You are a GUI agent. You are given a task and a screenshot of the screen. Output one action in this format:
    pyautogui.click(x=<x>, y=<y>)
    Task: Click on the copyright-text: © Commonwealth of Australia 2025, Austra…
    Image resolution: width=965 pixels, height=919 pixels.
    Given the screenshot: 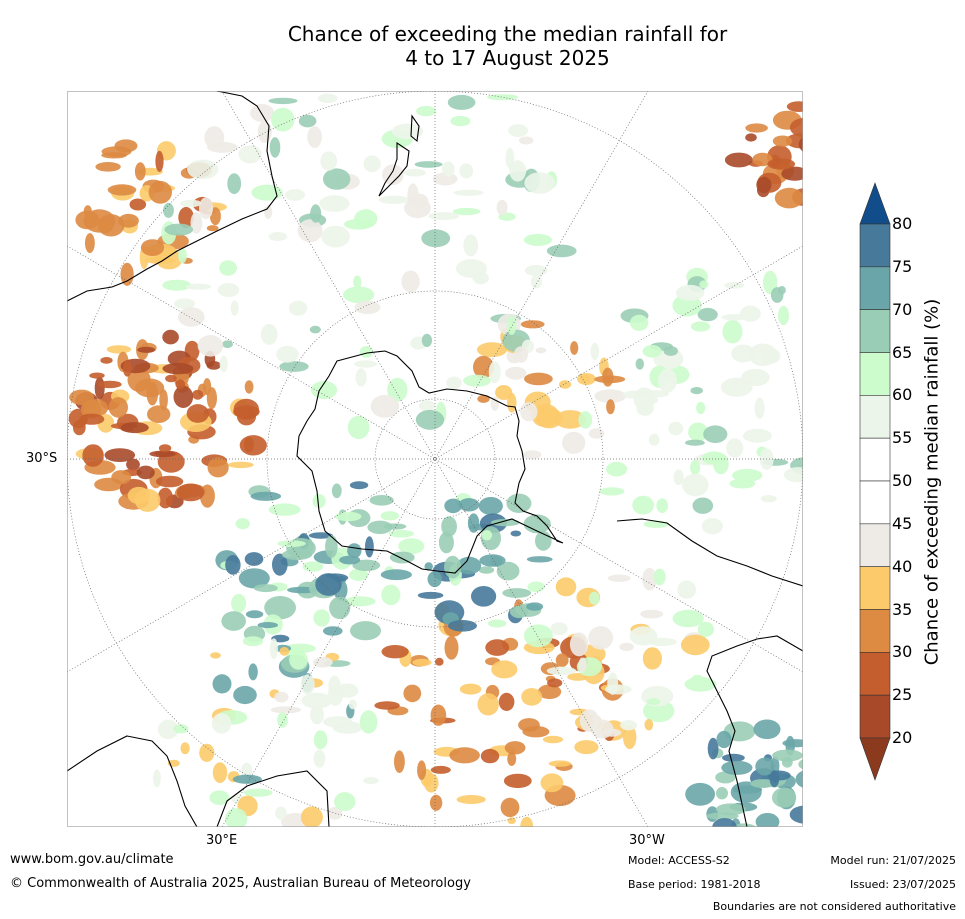 What is the action you would take?
    pyautogui.click(x=240, y=883)
    